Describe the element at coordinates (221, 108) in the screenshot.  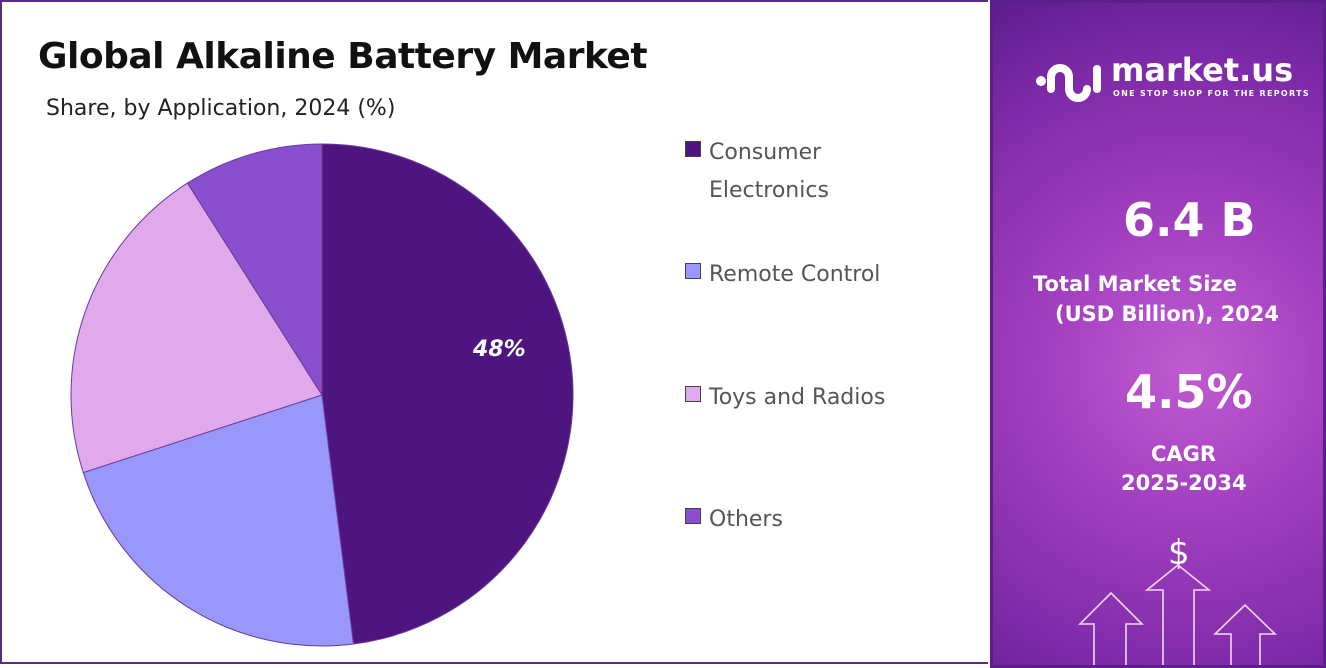
I see `chart-subtitle: Share, by Application, 2024 (%)` at that location.